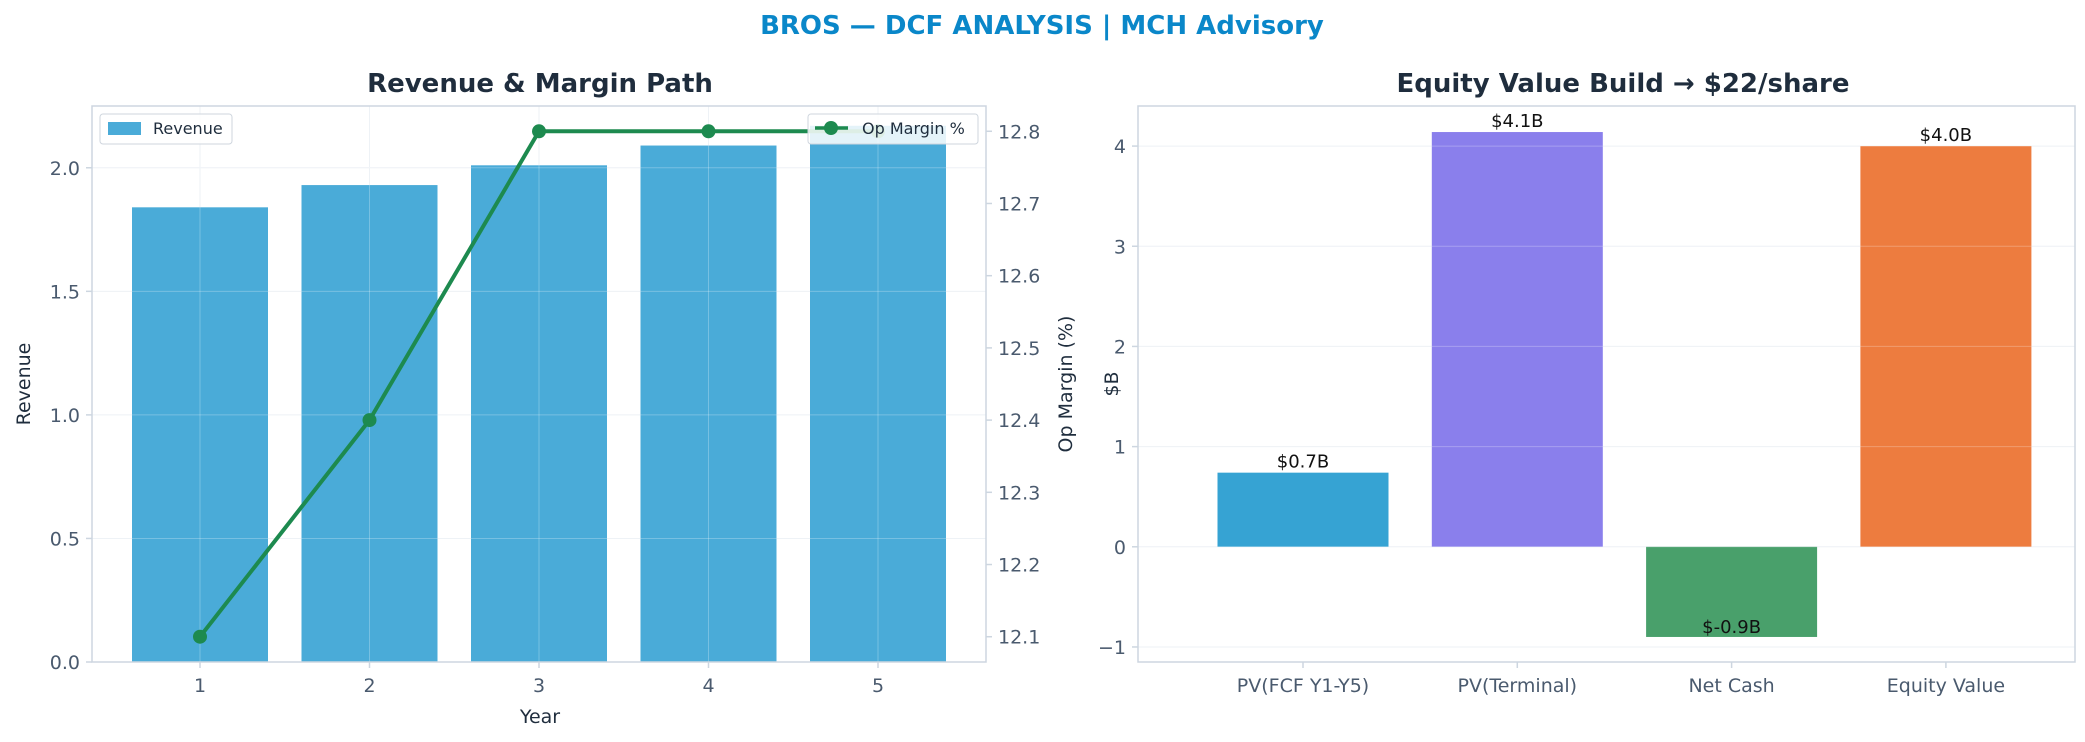  Describe the element at coordinates (1019, 349) in the screenshot. I see `y2-tick-label: 12.5` at that location.